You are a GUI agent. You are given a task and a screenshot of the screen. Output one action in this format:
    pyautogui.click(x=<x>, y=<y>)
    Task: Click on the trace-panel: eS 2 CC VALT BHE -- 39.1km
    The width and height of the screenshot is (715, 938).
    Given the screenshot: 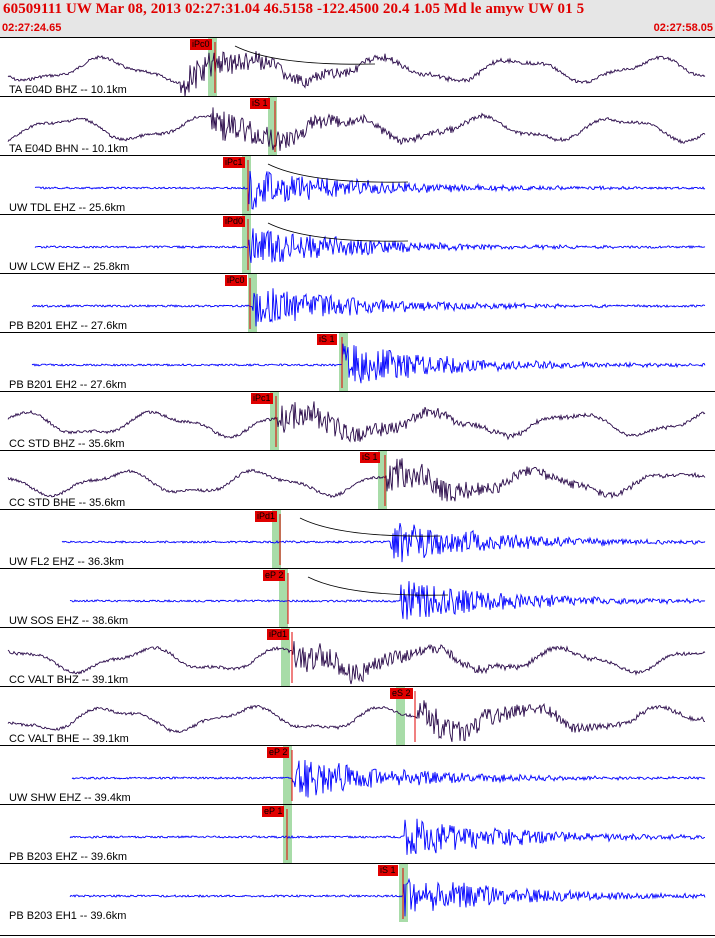 What is the action you would take?
    pyautogui.click(x=357, y=715)
    